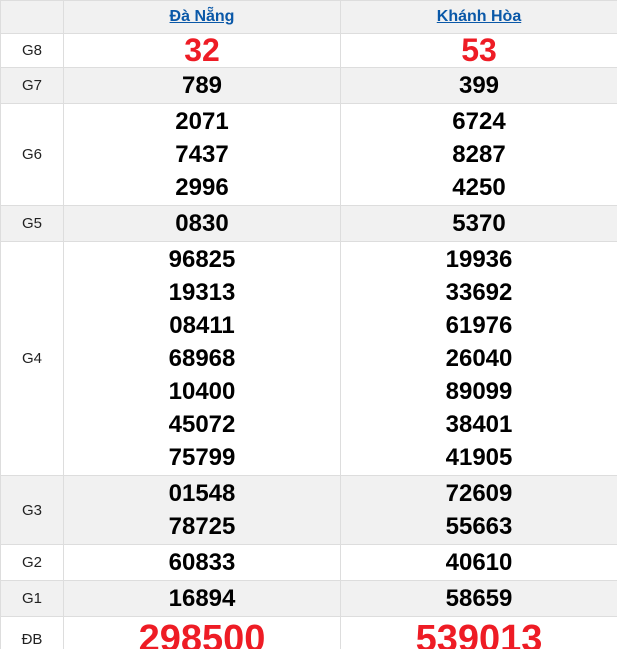  I want to click on table-row: G5 0830 5370, so click(308, 223).